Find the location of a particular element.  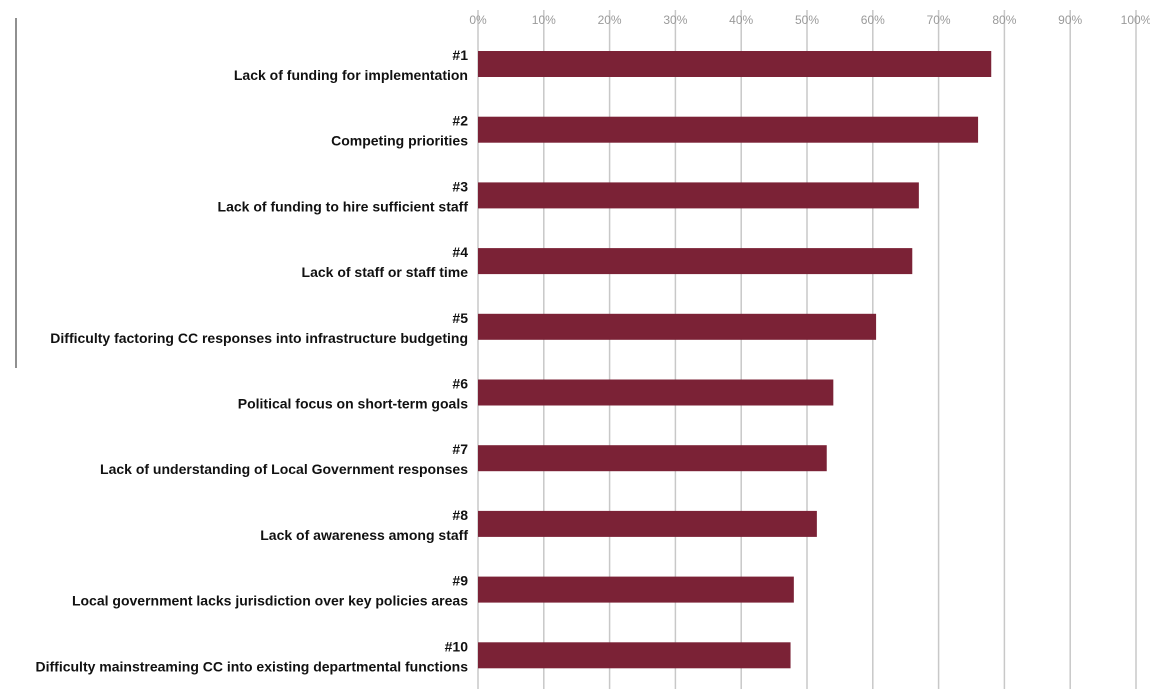

x-axis-ticks: 0% 10% 20% 30% 40% 50% 60% 70% 80% 90% 100% is located at coordinates (809, 20).